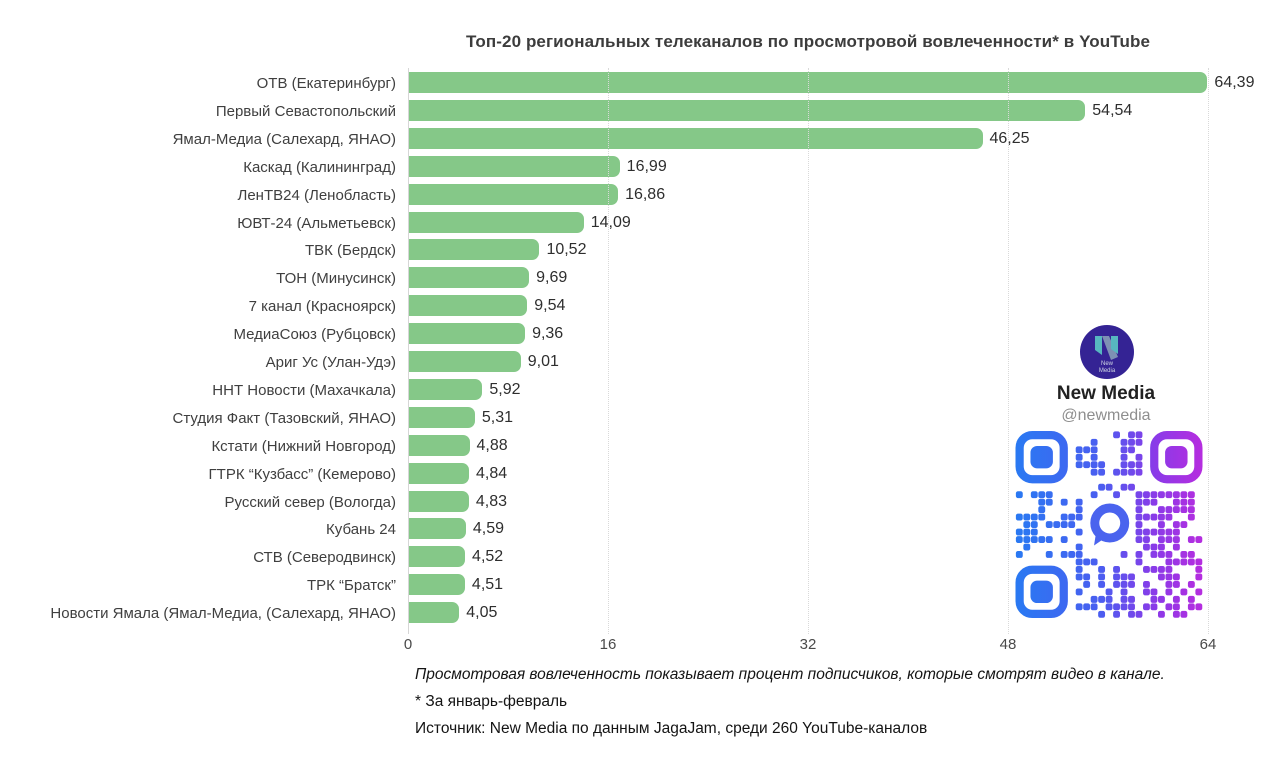 This screenshot has width=1280, height=765. Describe the element at coordinates (640, 417) in the screenshot. I see `chart-row: Студия Факт (Тазовский, ЯНАО) 5,31` at that location.